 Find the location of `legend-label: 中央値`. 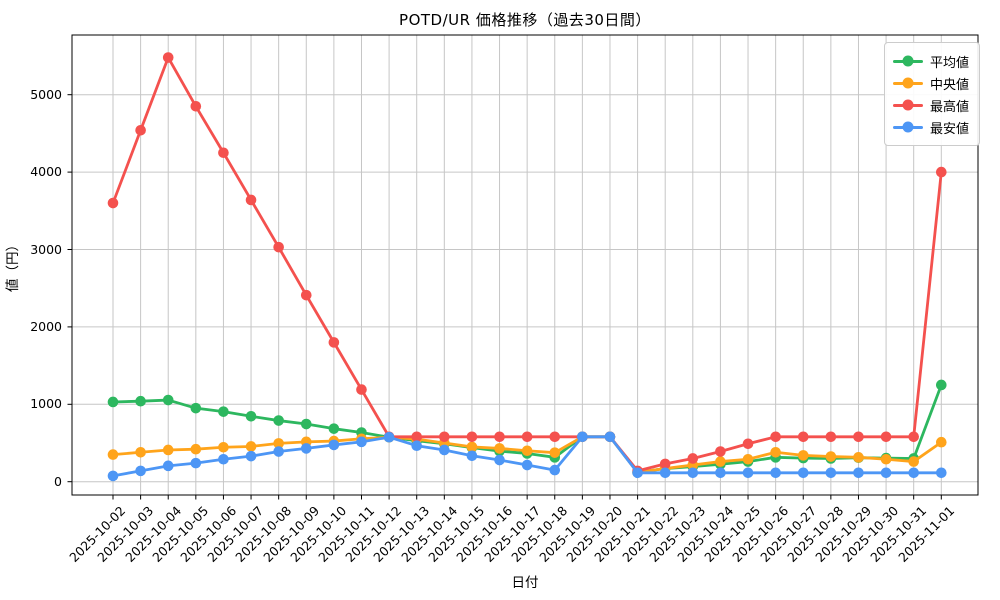

legend-label: 中央値 is located at coordinates (950, 85).